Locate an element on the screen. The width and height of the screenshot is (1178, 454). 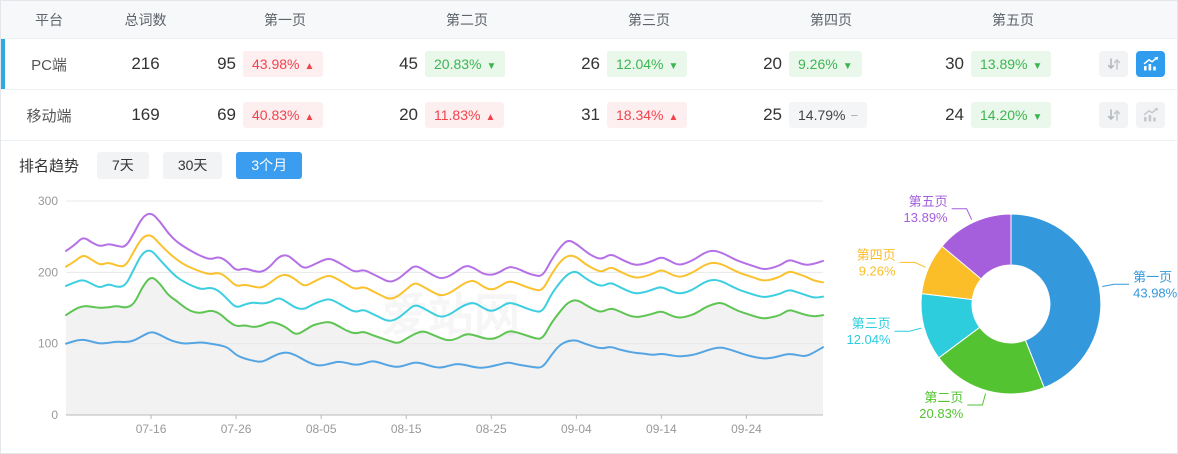
page-2-cell: 20 11.83% ▲ is located at coordinates (467, 115).